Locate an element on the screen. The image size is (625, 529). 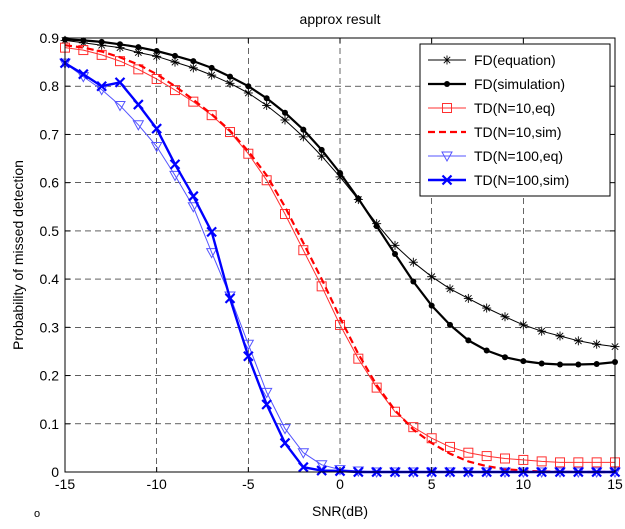
y-tick-label: 0.4 is located at coordinates (50, 279).